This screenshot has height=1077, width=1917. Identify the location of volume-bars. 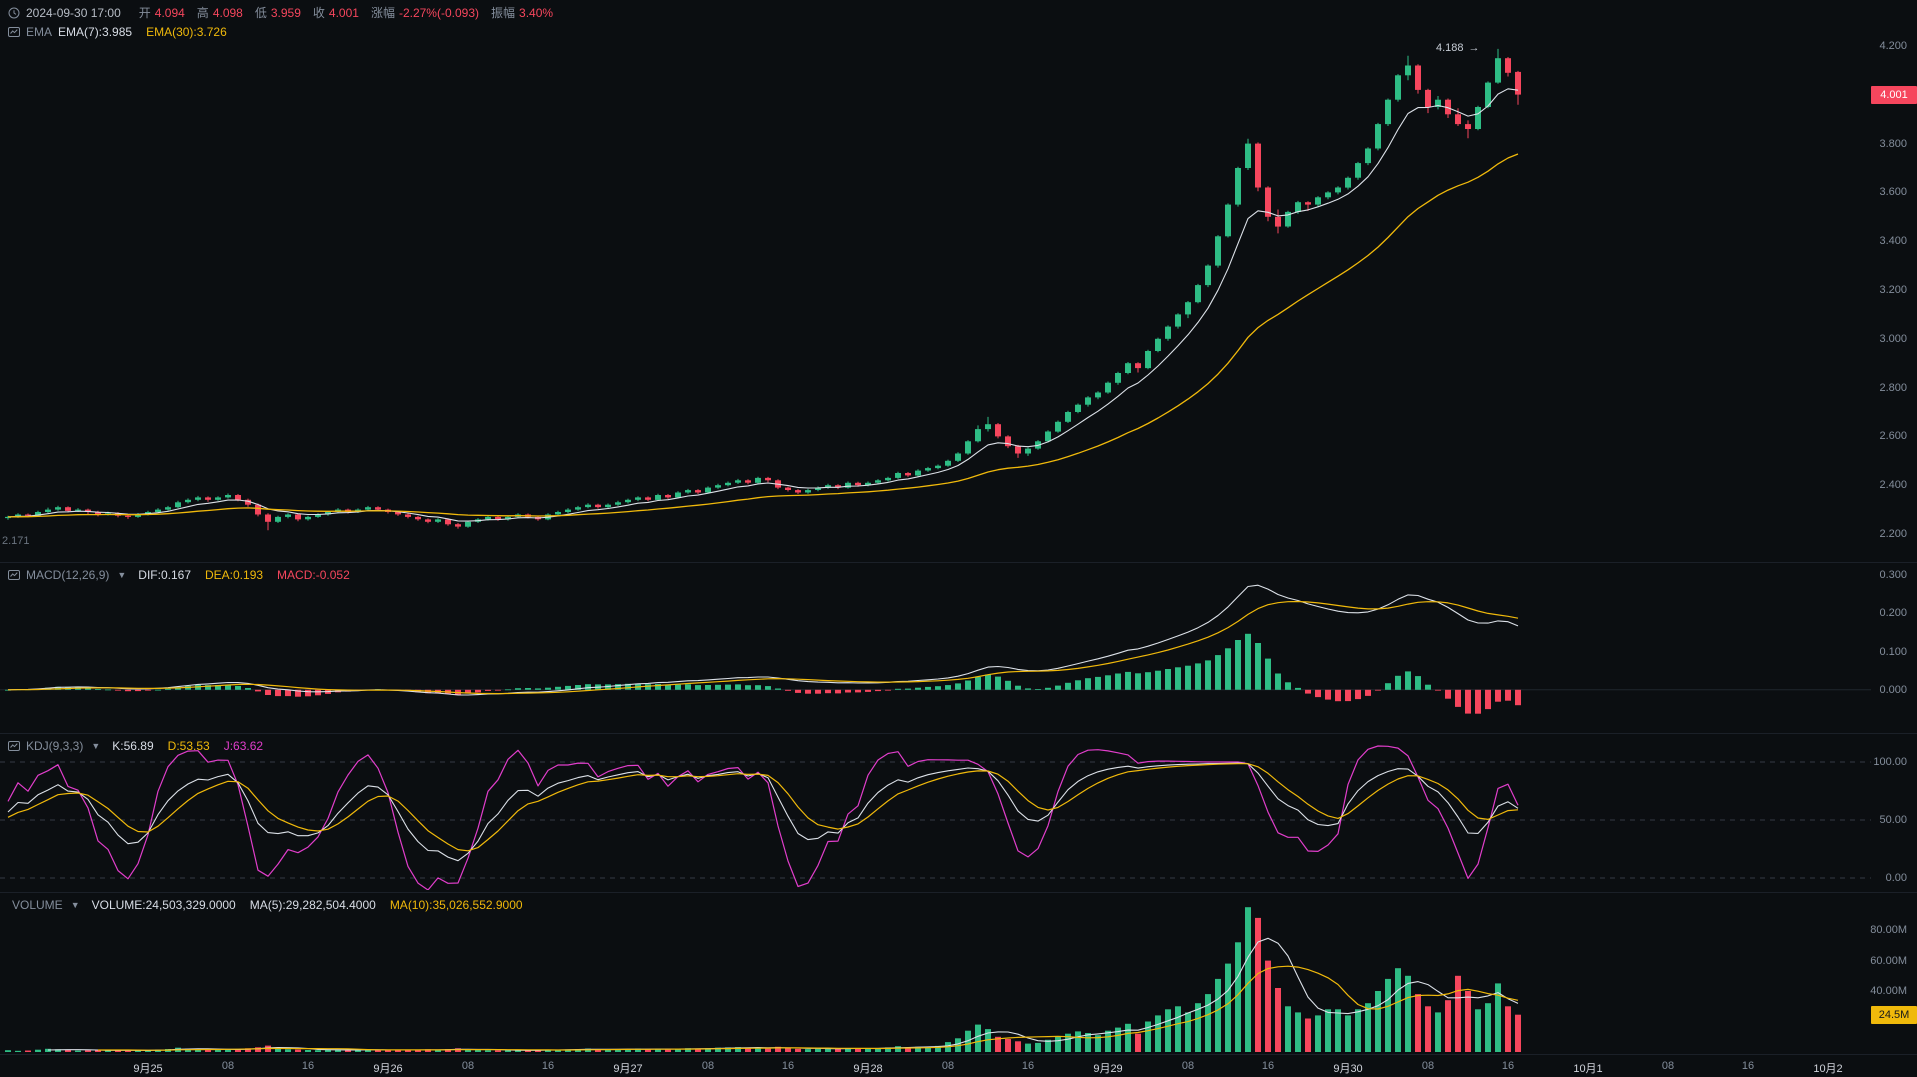
(763, 979).